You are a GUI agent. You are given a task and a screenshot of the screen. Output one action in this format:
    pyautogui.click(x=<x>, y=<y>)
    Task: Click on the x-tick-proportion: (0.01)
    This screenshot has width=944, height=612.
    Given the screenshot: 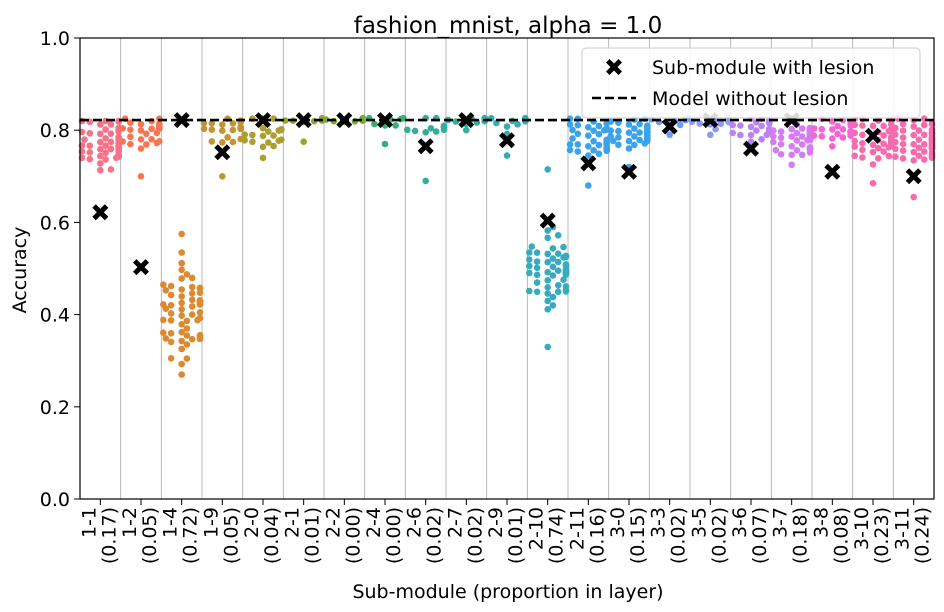 What is the action you would take?
    pyautogui.click(x=516, y=535)
    